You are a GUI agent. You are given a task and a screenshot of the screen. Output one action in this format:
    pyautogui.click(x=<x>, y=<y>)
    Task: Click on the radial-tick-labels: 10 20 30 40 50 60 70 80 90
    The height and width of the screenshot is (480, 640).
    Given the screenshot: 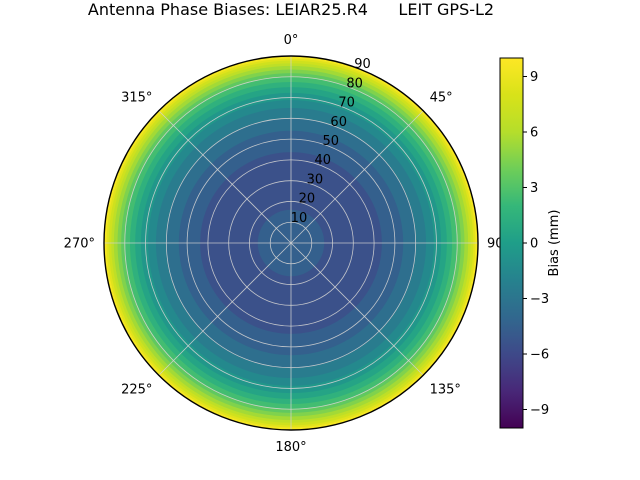 What is the action you would take?
    pyautogui.click(x=331, y=141)
    